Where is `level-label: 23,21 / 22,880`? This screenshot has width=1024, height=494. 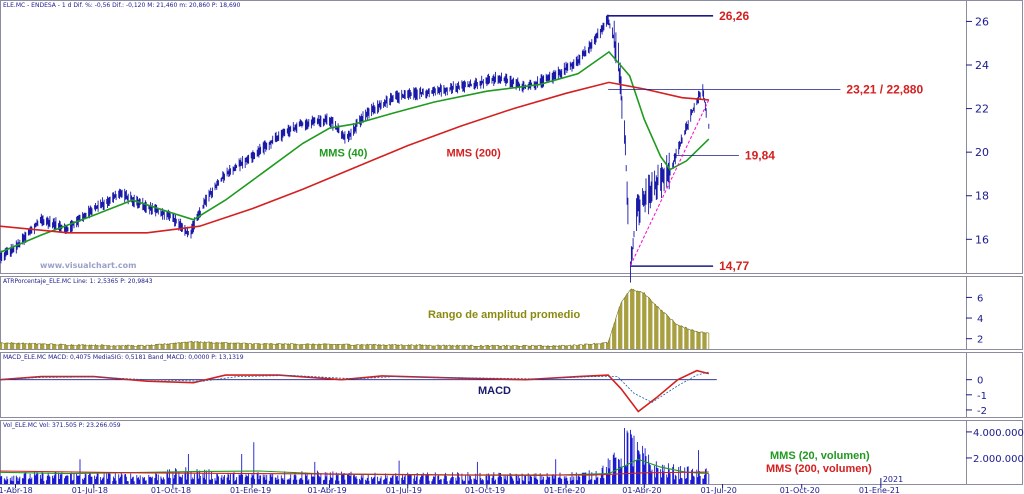 level-label: 23,21 / 22,880 is located at coordinates (884, 89).